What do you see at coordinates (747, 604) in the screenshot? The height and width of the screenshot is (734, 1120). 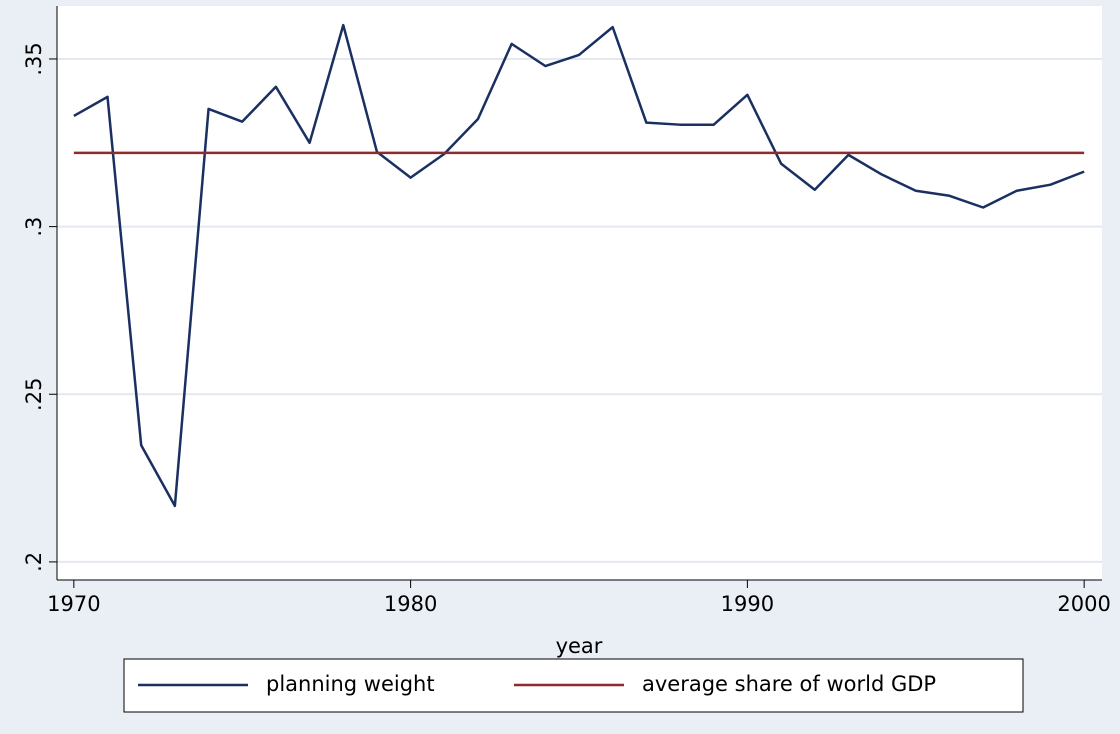 I see `x-tick-label: 1990` at bounding box center [747, 604].